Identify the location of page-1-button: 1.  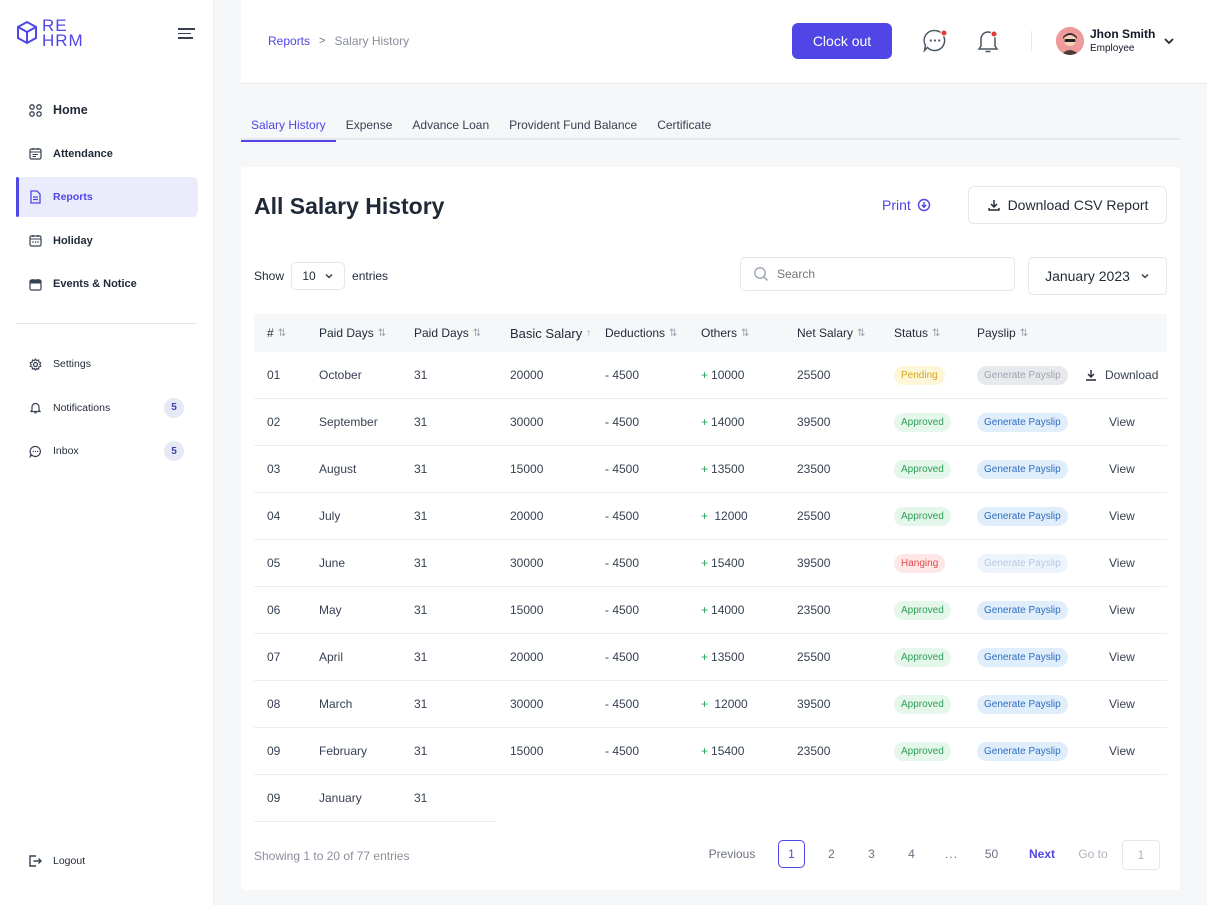
(791, 854).